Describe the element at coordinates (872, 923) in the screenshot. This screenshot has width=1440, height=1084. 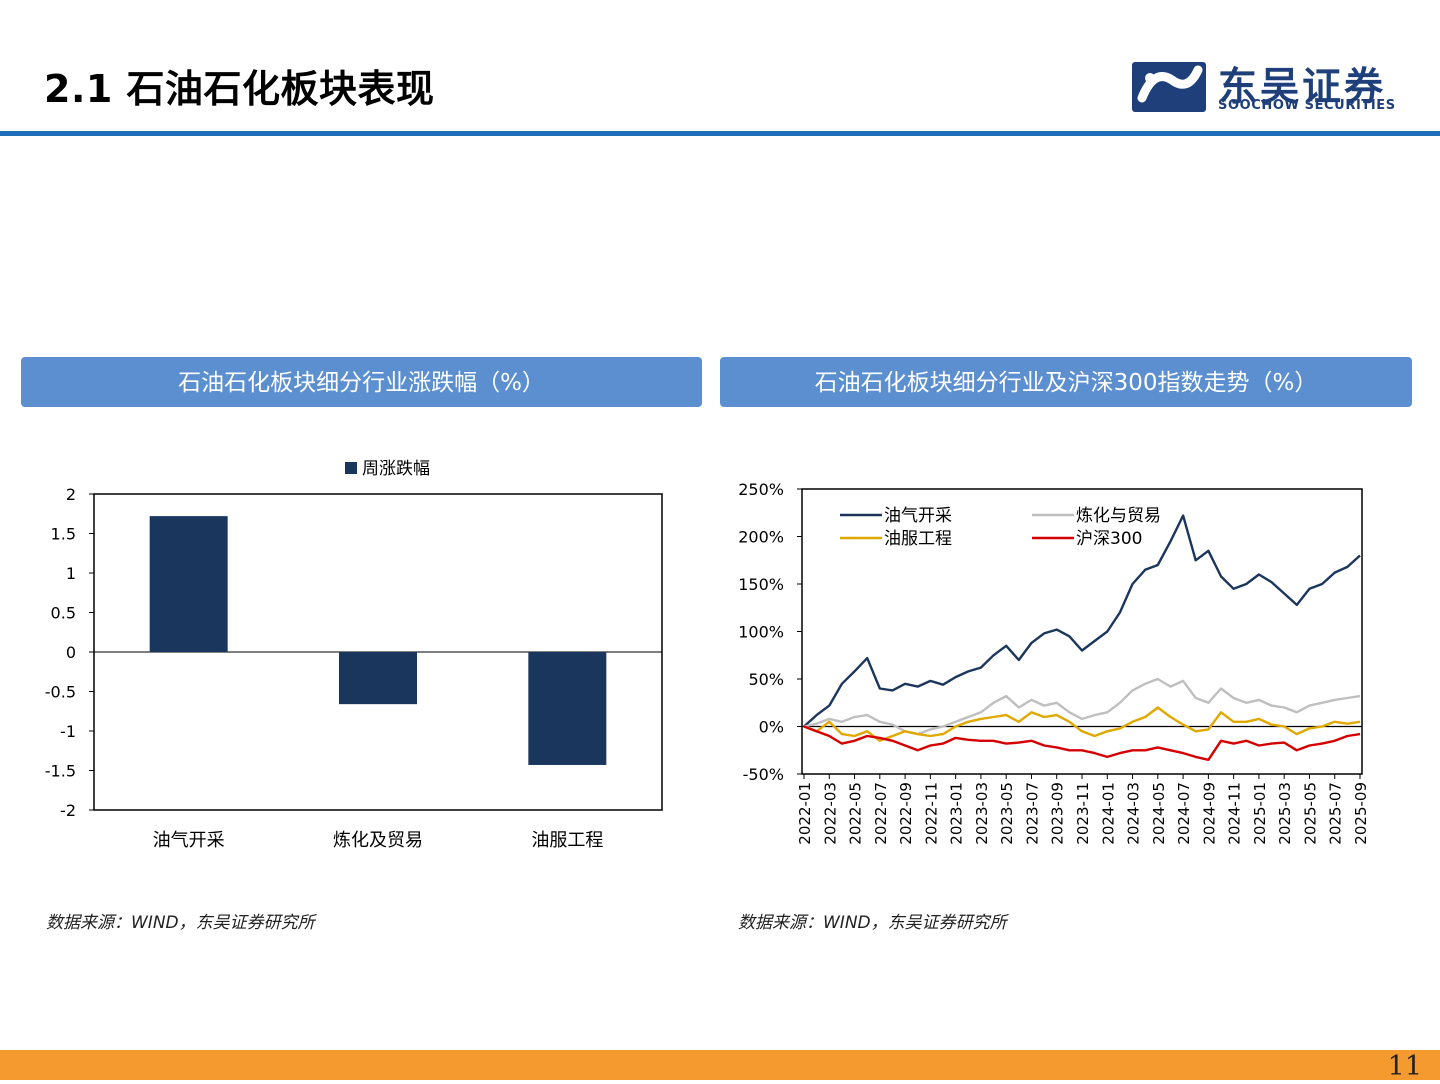
I see `right-source-note: 数据来源：WIND，东吴证券研究所` at that location.